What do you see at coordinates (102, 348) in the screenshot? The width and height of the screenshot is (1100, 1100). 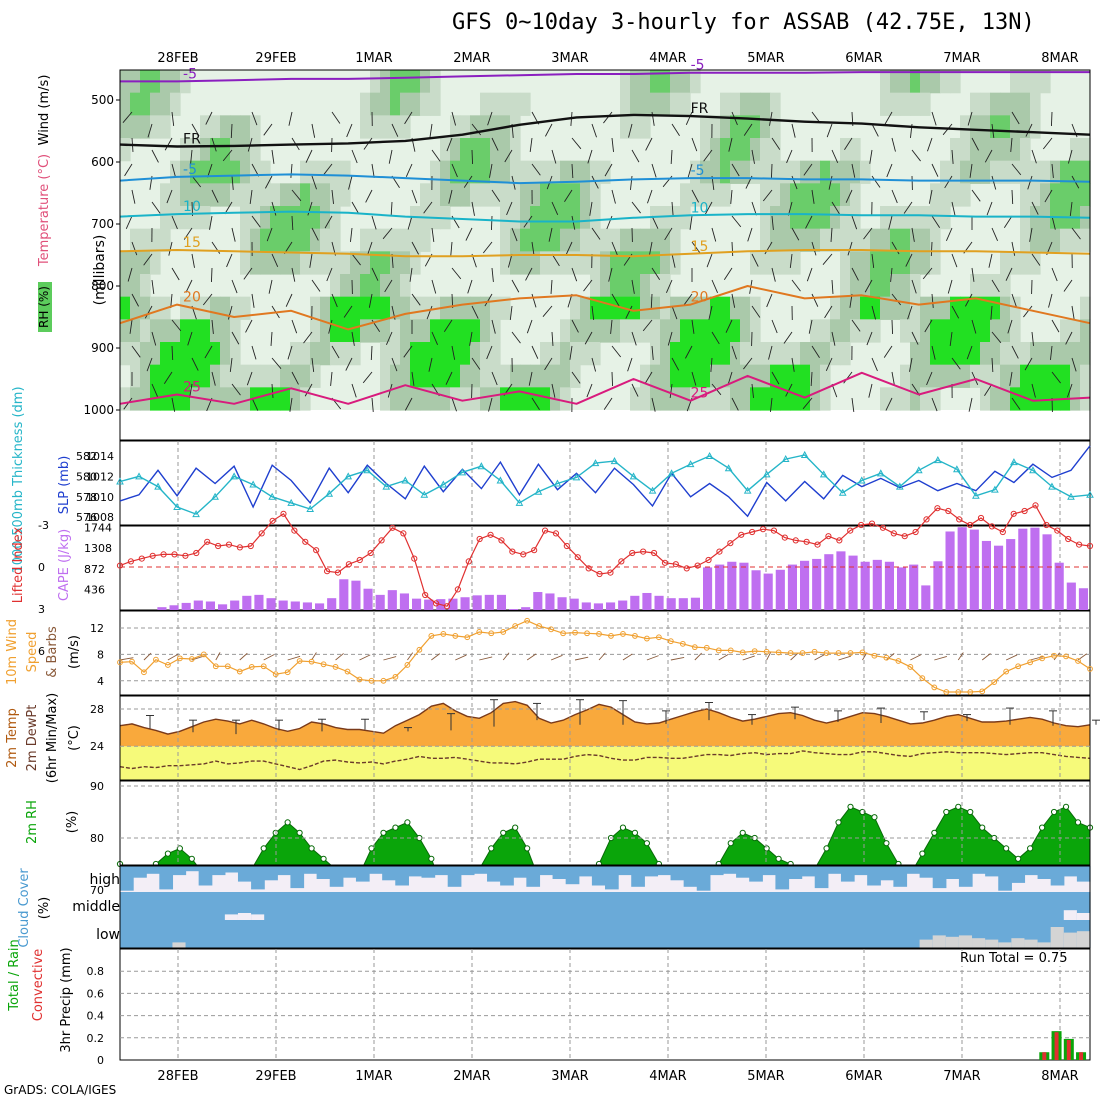 I see `pressure-tick-label: 900` at bounding box center [102, 348].